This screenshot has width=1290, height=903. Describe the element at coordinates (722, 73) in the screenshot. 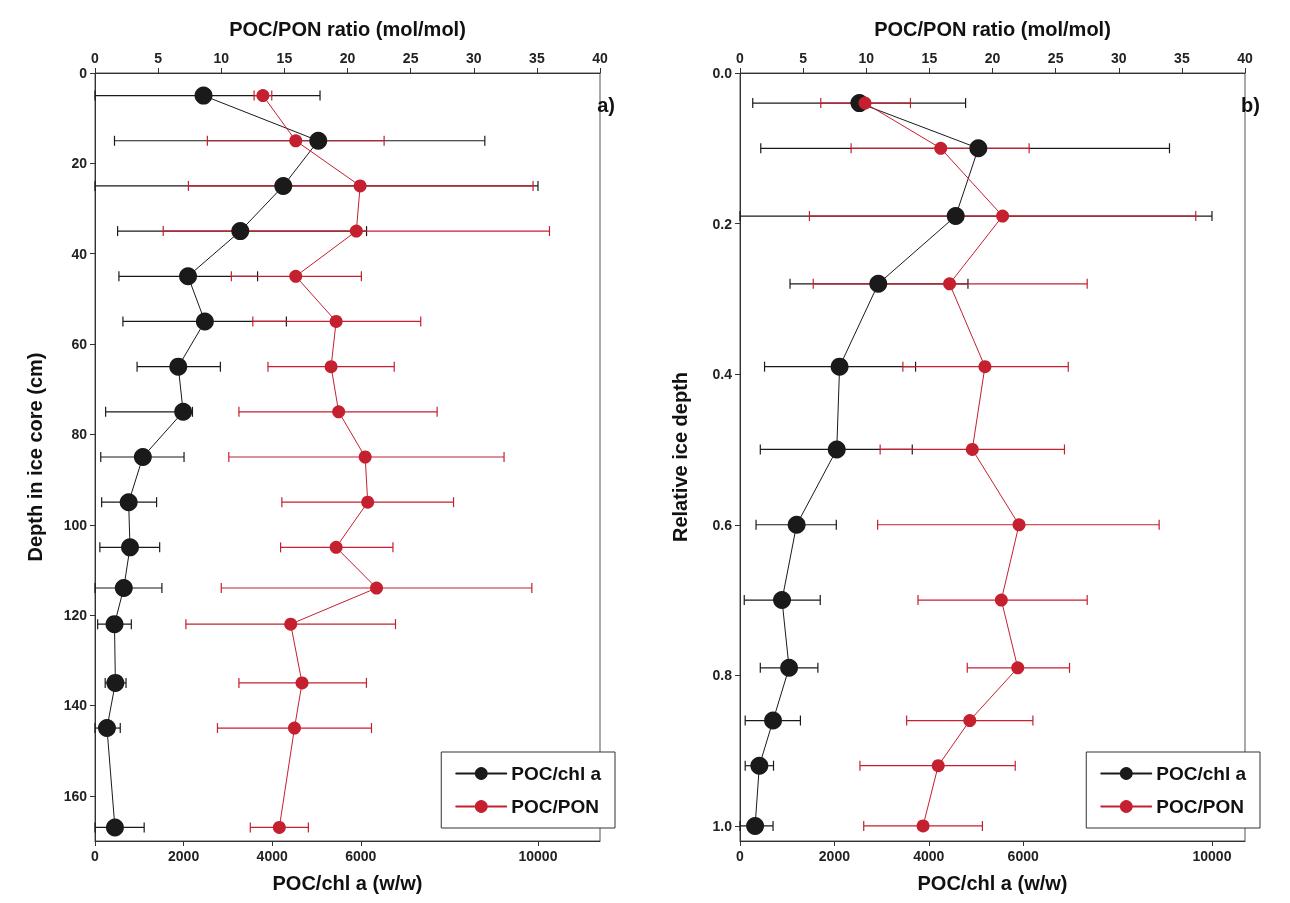

I see `y-tick-label: 0.0` at that location.